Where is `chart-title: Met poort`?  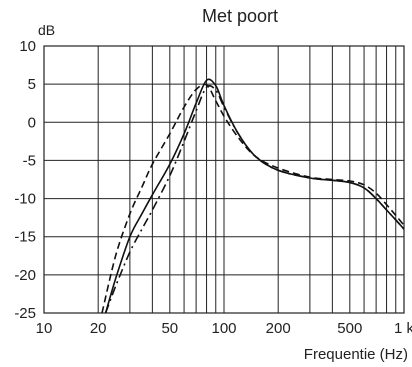
chart-title: Met poort is located at coordinates (240, 16).